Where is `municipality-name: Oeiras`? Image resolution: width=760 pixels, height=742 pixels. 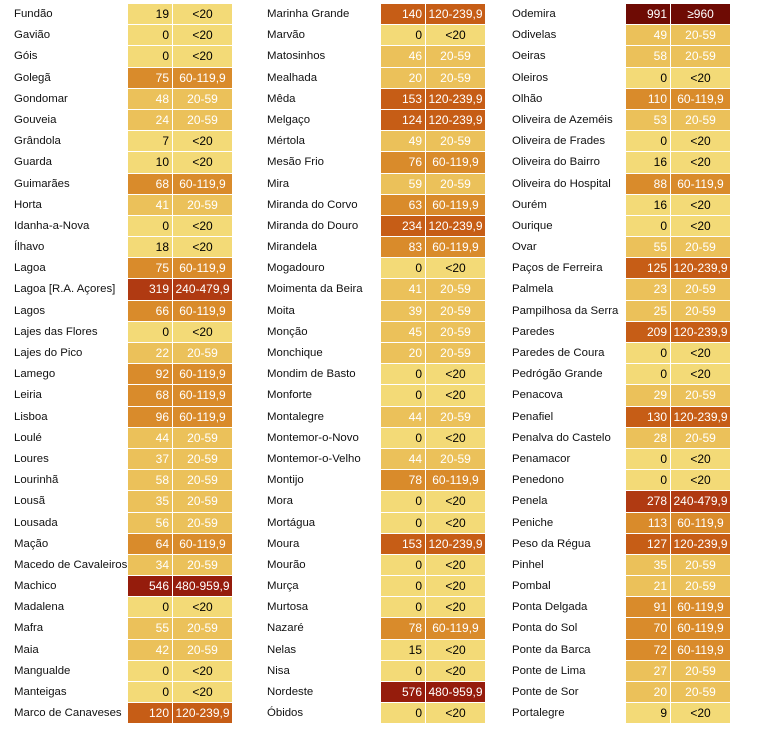 municipality-name: Oeiras is located at coordinates (529, 56).